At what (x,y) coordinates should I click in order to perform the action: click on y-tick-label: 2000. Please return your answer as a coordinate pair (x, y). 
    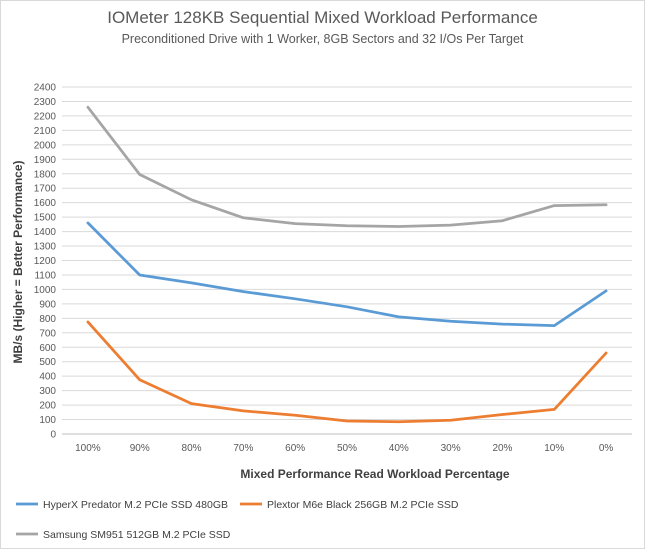
    Looking at the image, I should click on (45, 145).